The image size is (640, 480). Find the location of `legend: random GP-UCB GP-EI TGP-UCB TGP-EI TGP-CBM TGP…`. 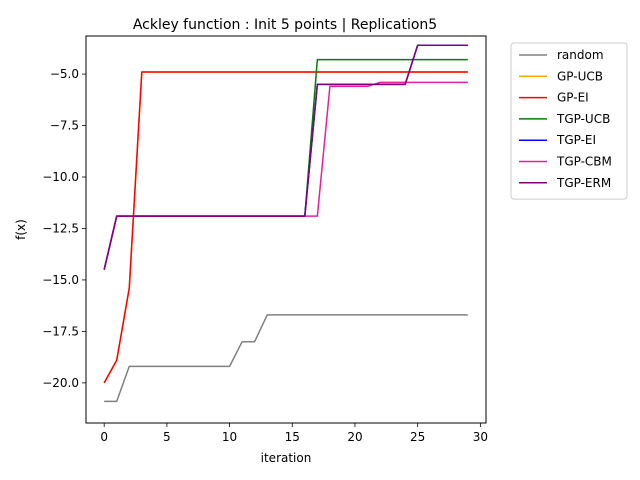

legend: random GP-UCB GP-EI TGP-UCB TGP-EI TGP-CBM TGP… is located at coordinates (569, 121).